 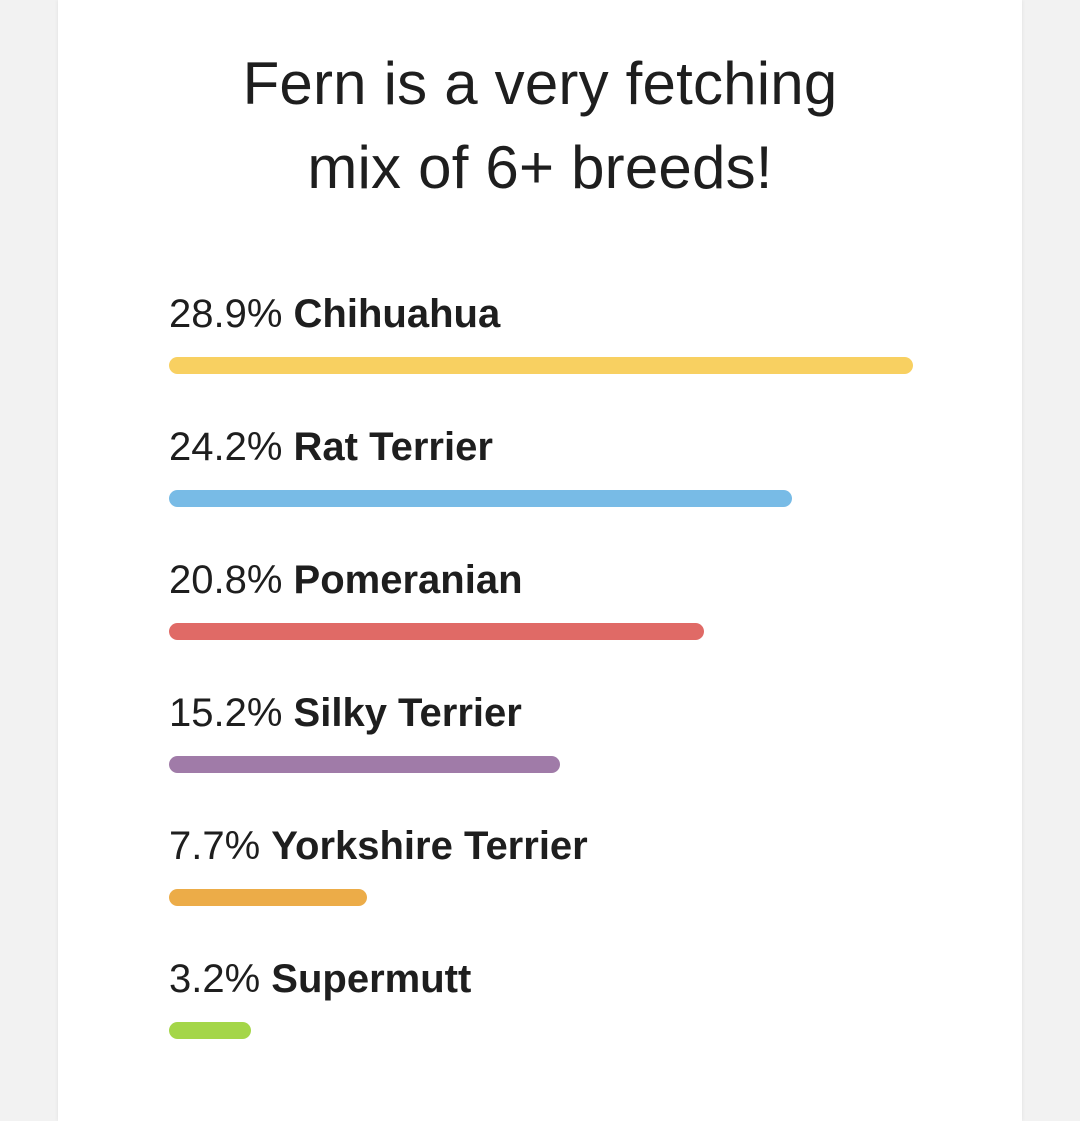 I want to click on title-line-1: Fern is a very fetching, so click(x=540, y=83).